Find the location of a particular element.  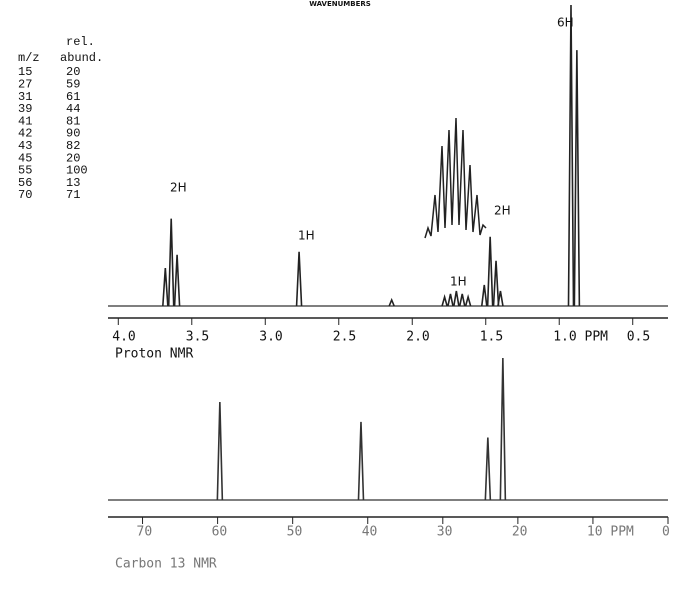

abund-cell: 90 is located at coordinates (73, 134).